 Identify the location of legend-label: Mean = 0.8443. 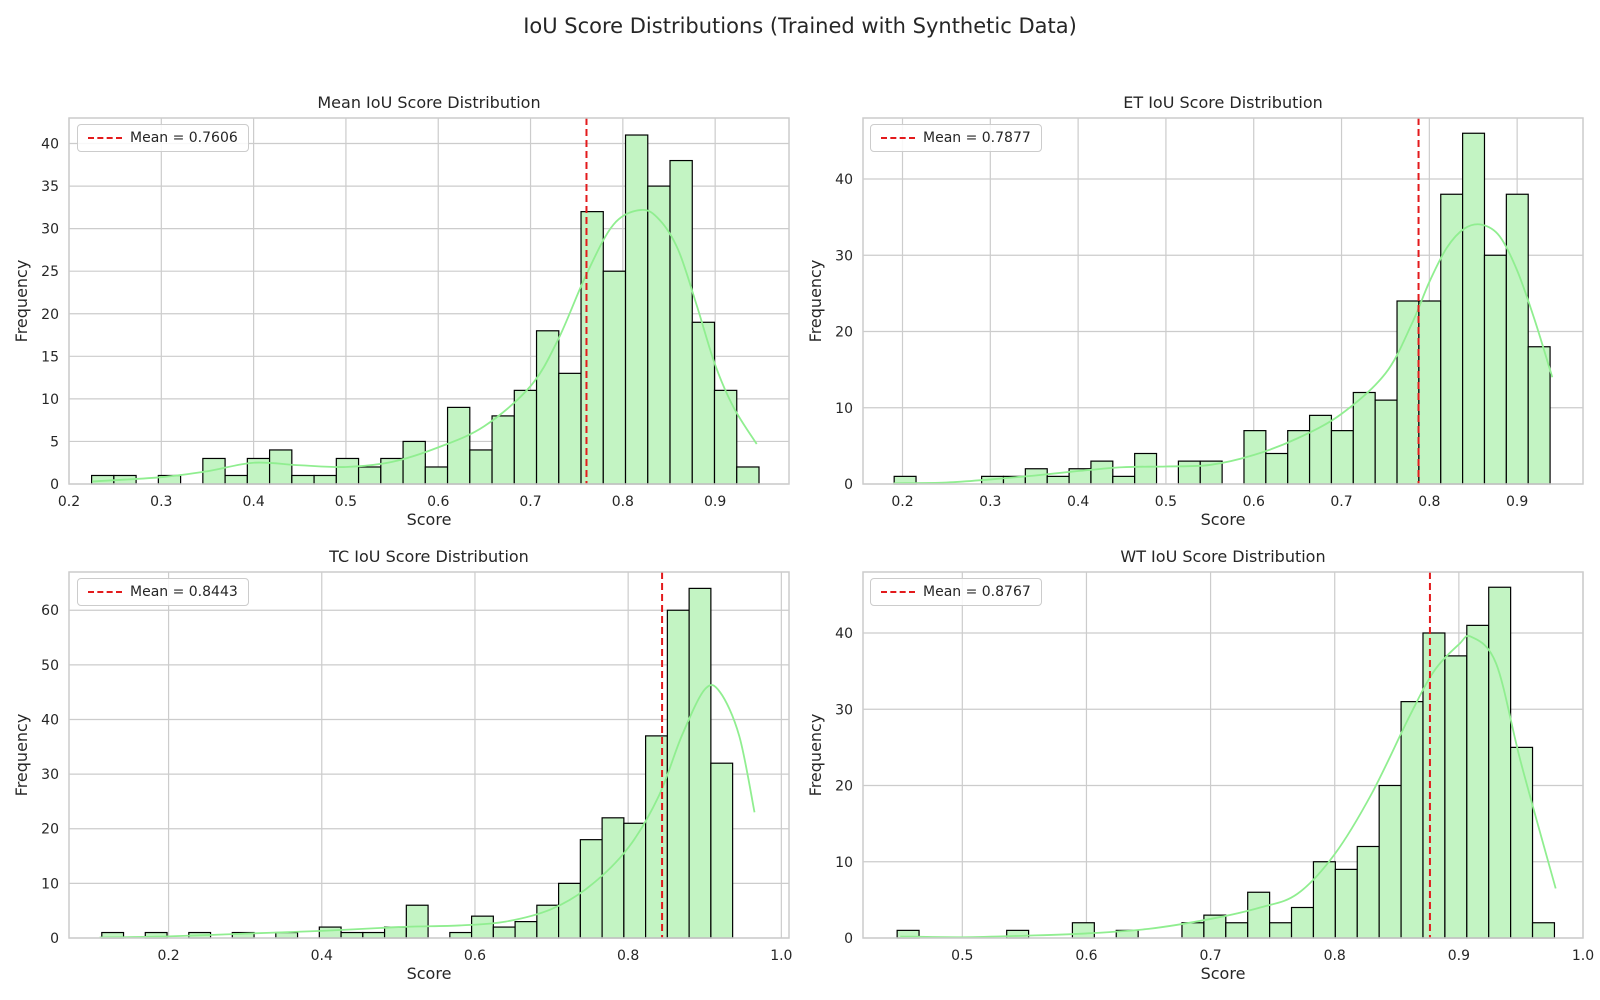
(184, 592).